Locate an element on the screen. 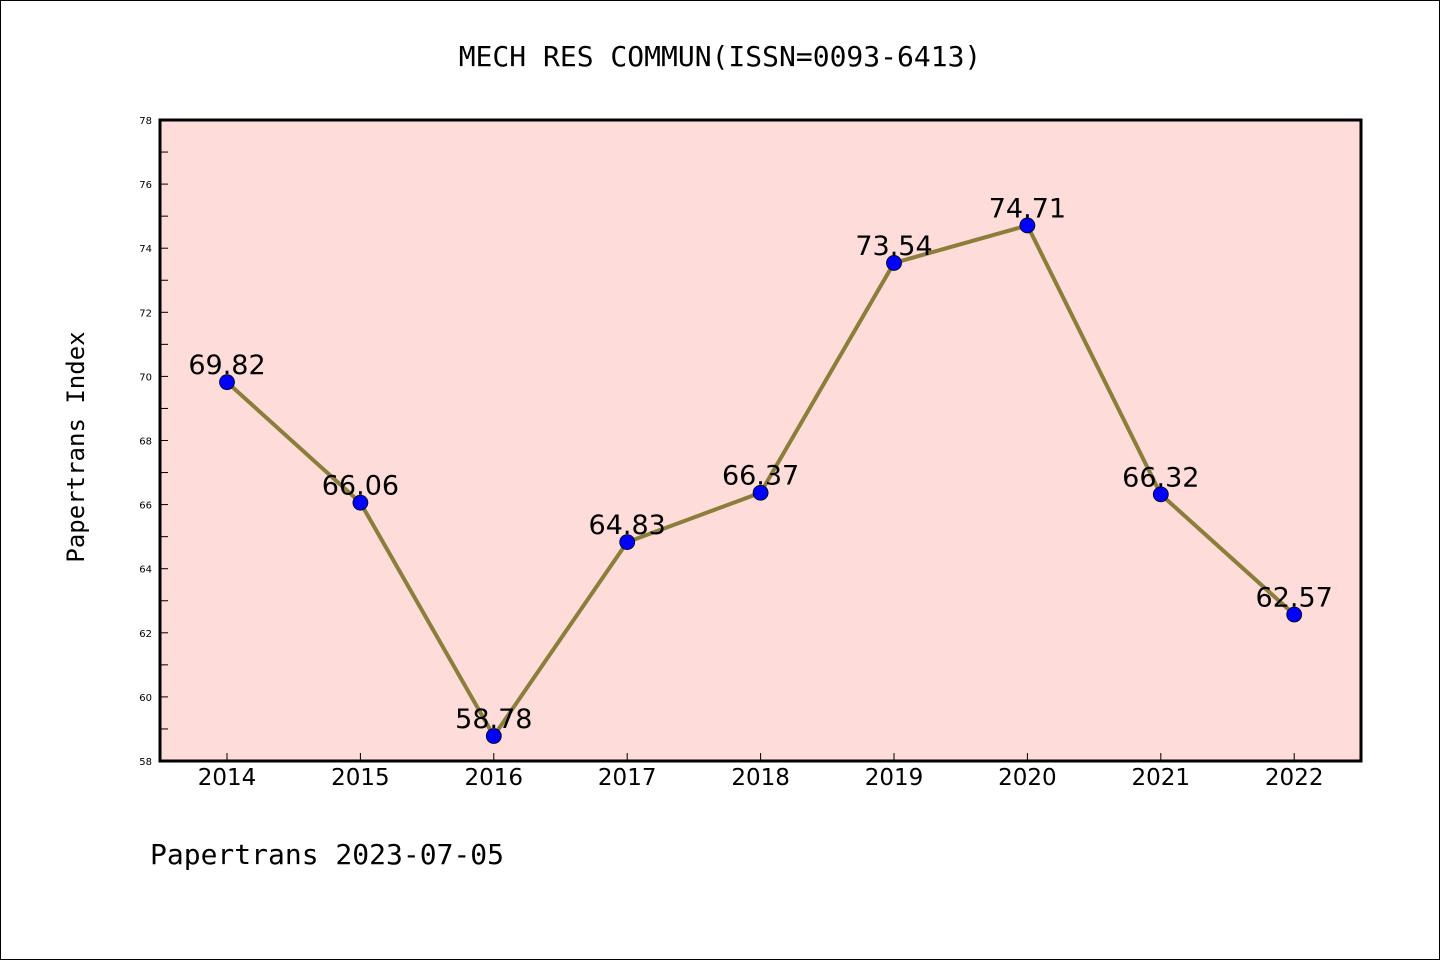  x-tick-label: 2020 is located at coordinates (1027, 778).